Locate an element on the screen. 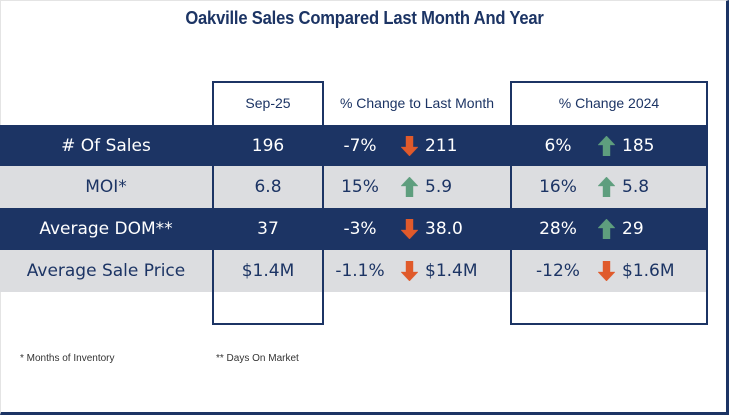 The width and height of the screenshot is (729, 415). month-change-percent: 15% is located at coordinates (360, 187).